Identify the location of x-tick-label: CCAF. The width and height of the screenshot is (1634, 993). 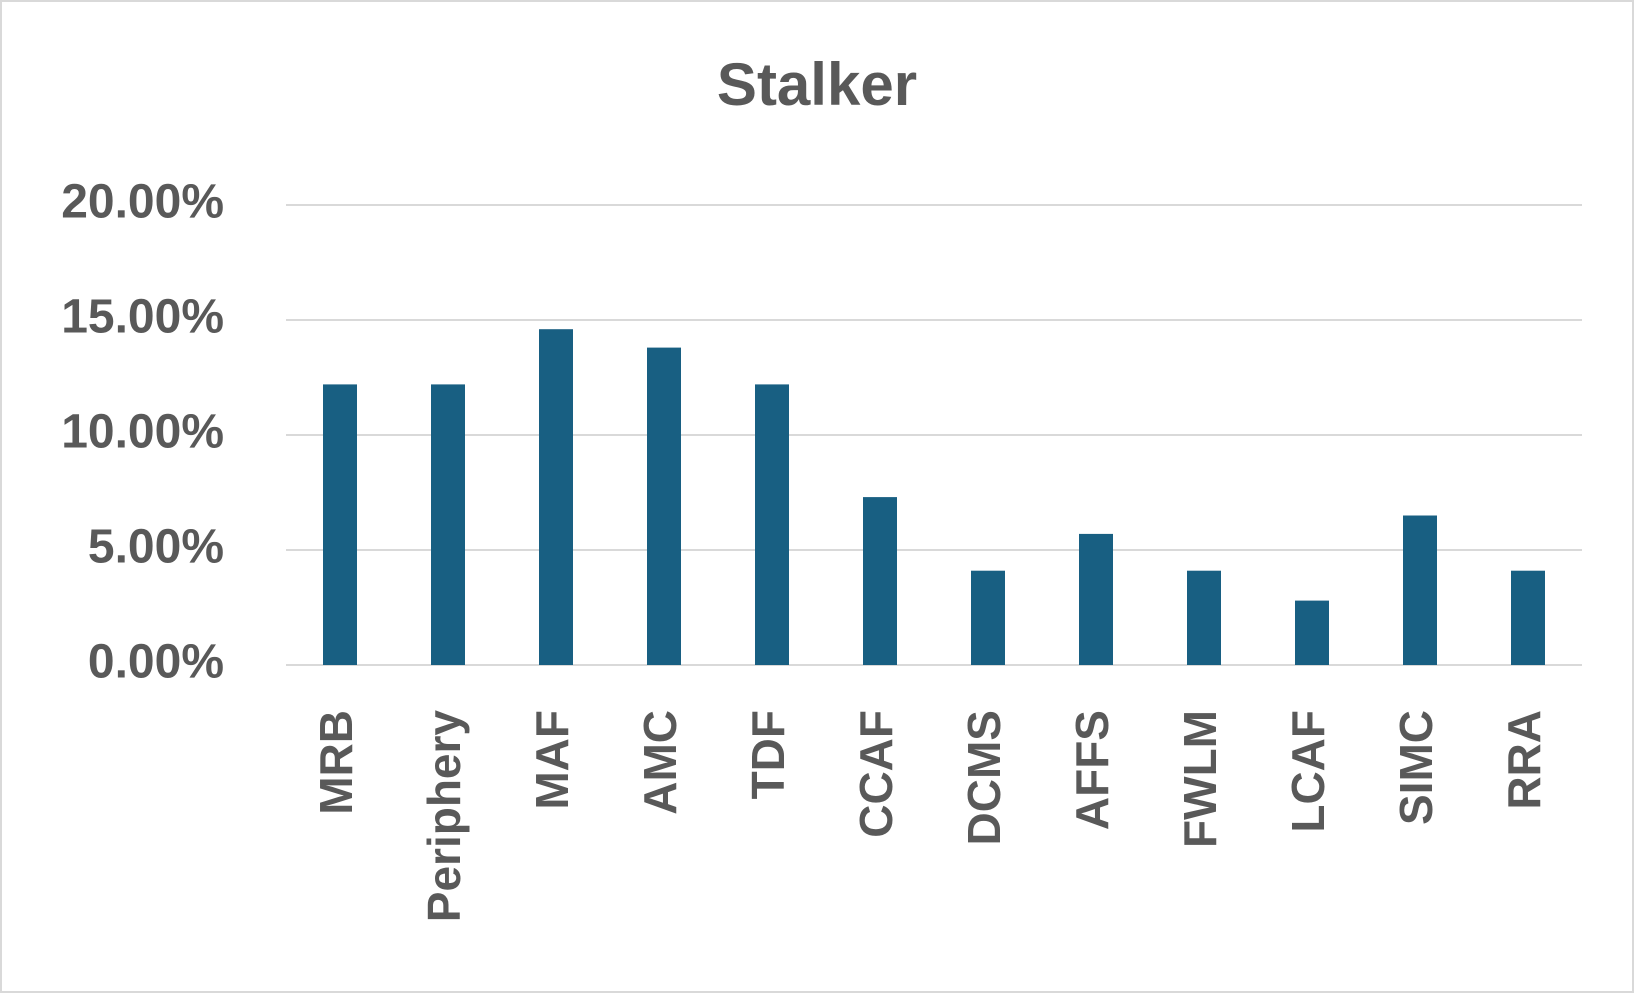
(876, 774).